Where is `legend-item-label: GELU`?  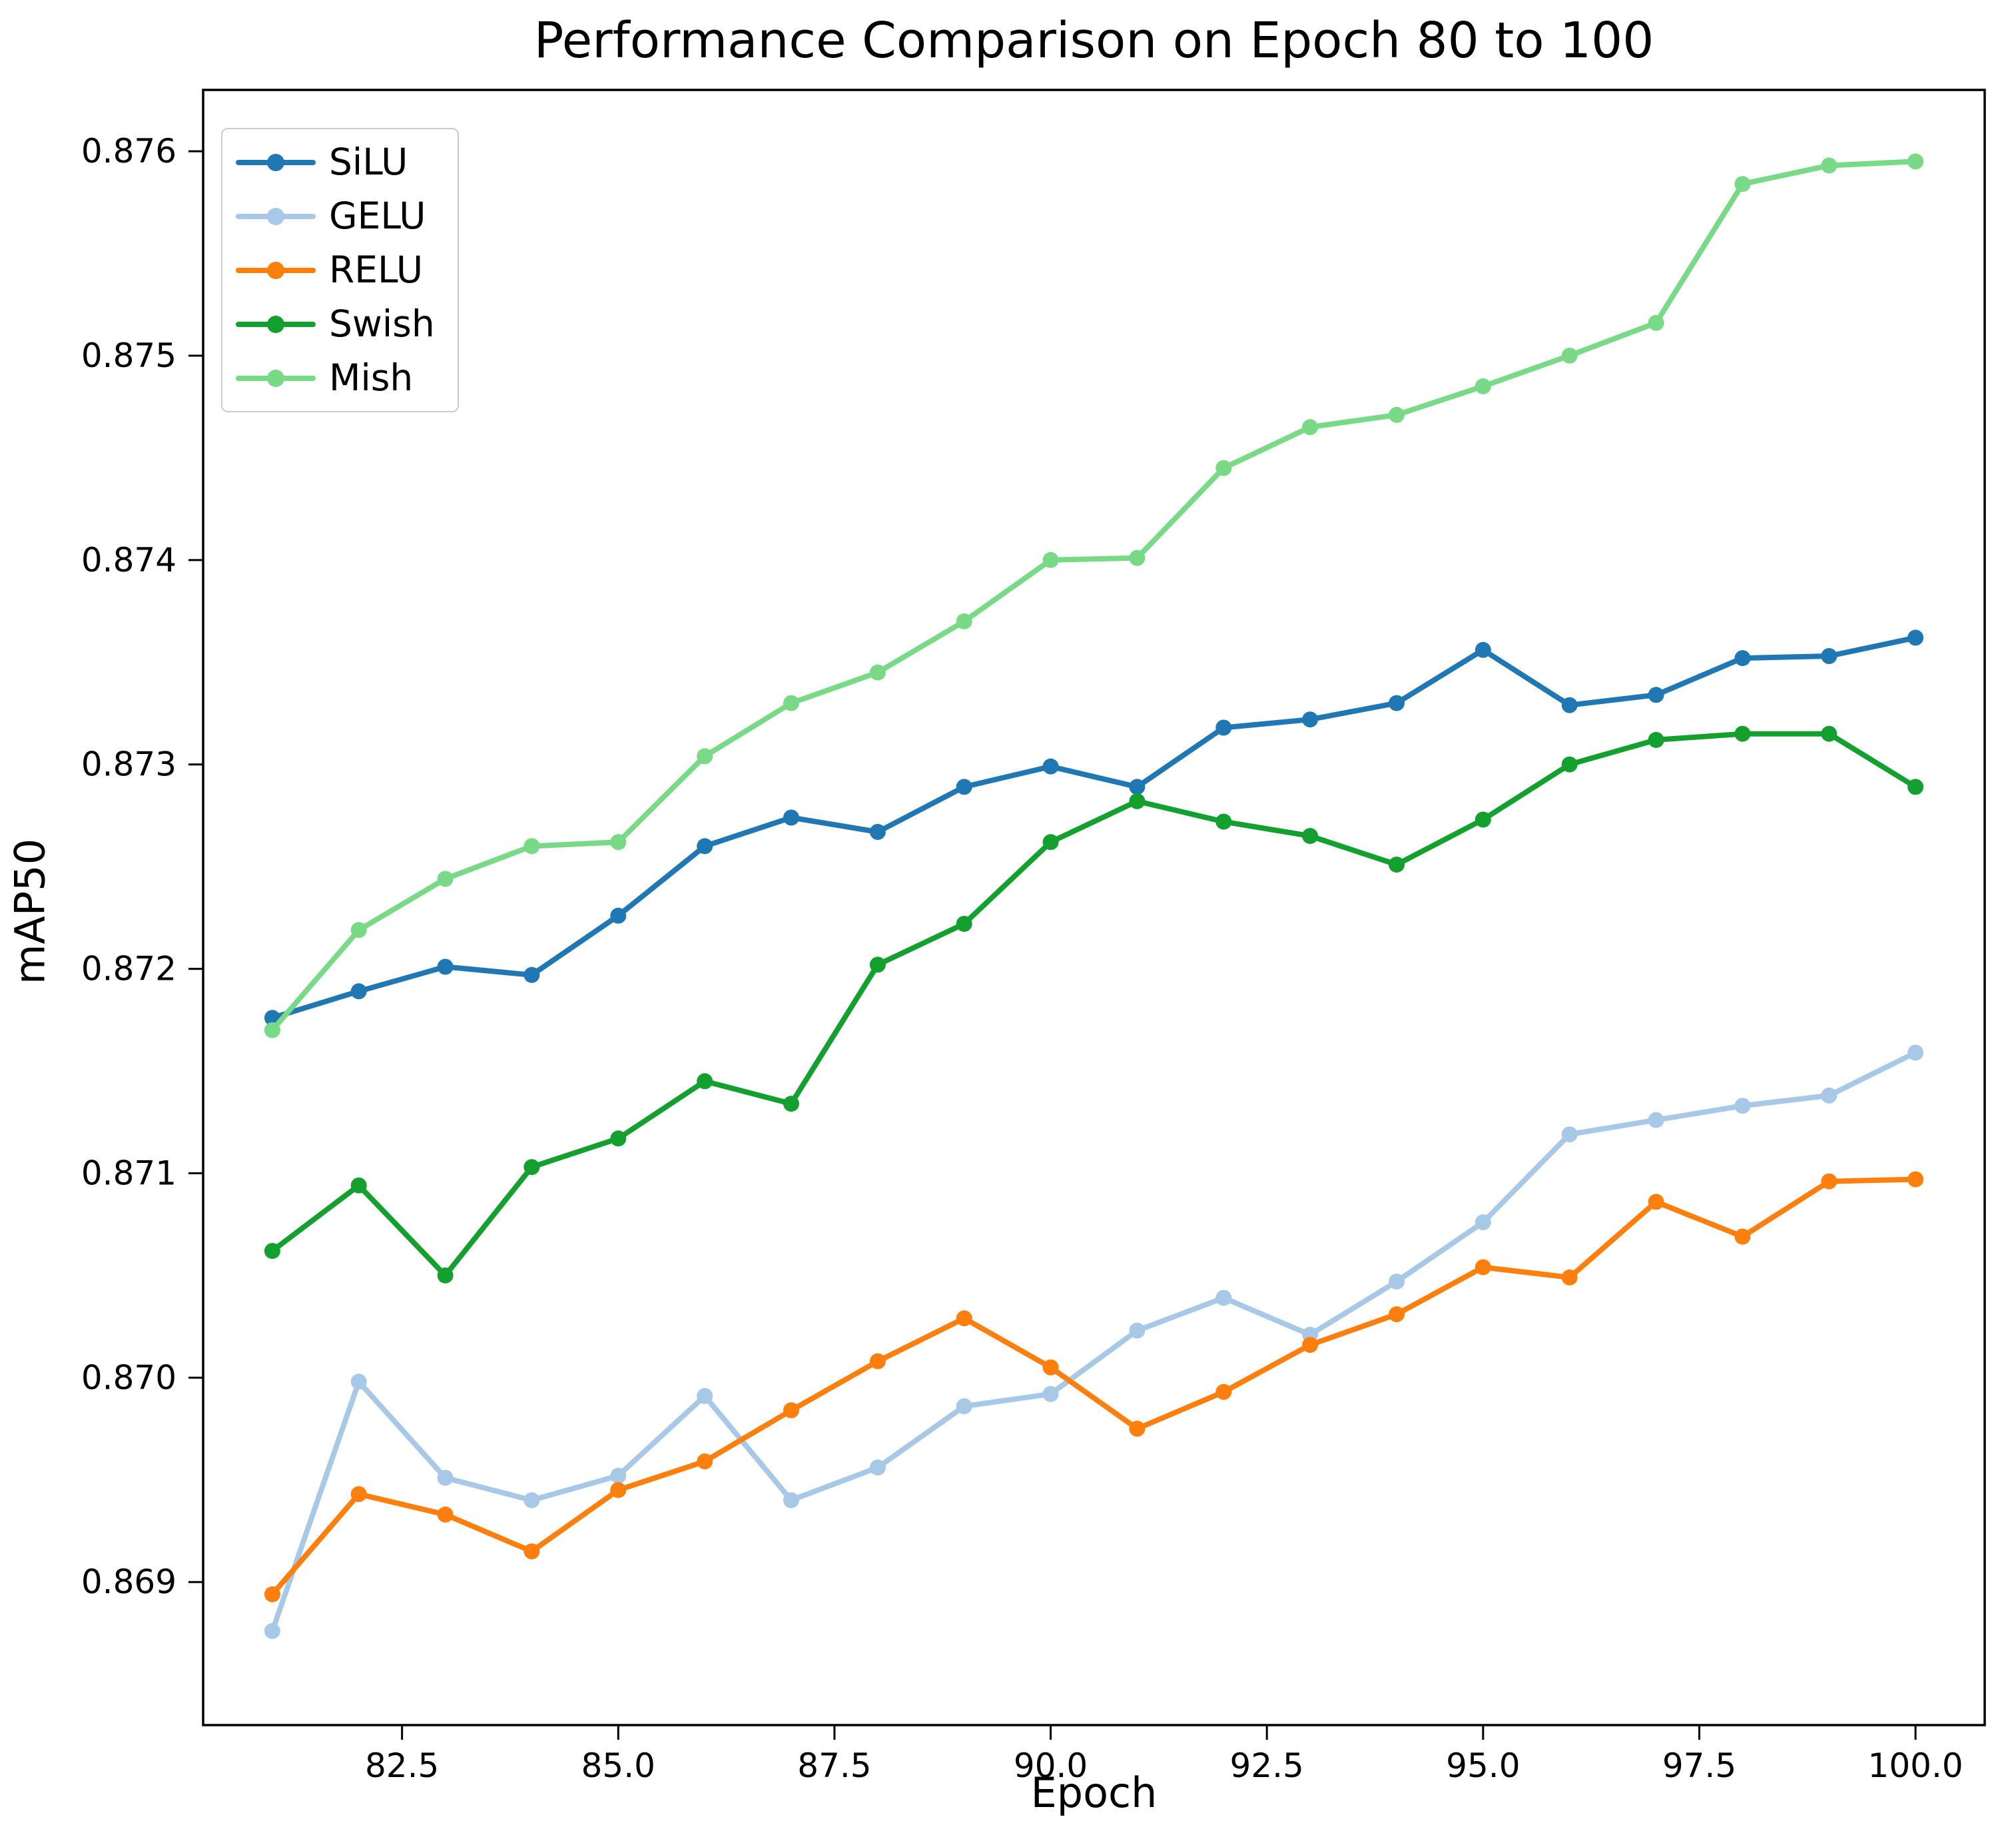
legend-item-label: GELU is located at coordinates (377, 215).